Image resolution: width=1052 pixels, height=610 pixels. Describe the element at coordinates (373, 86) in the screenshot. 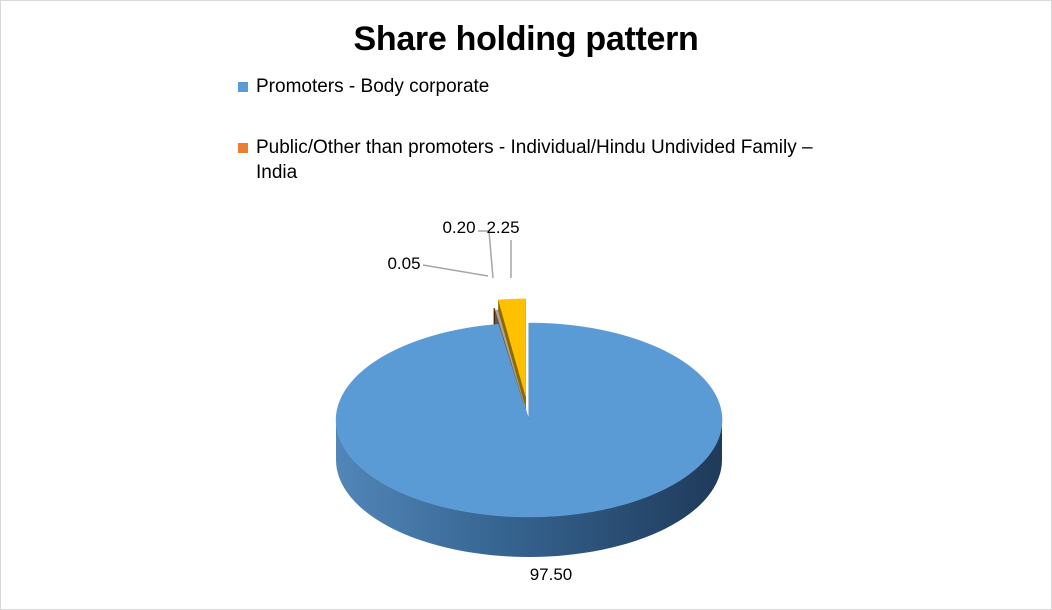

I see `legend-label: Promoters - Body corporate` at that location.